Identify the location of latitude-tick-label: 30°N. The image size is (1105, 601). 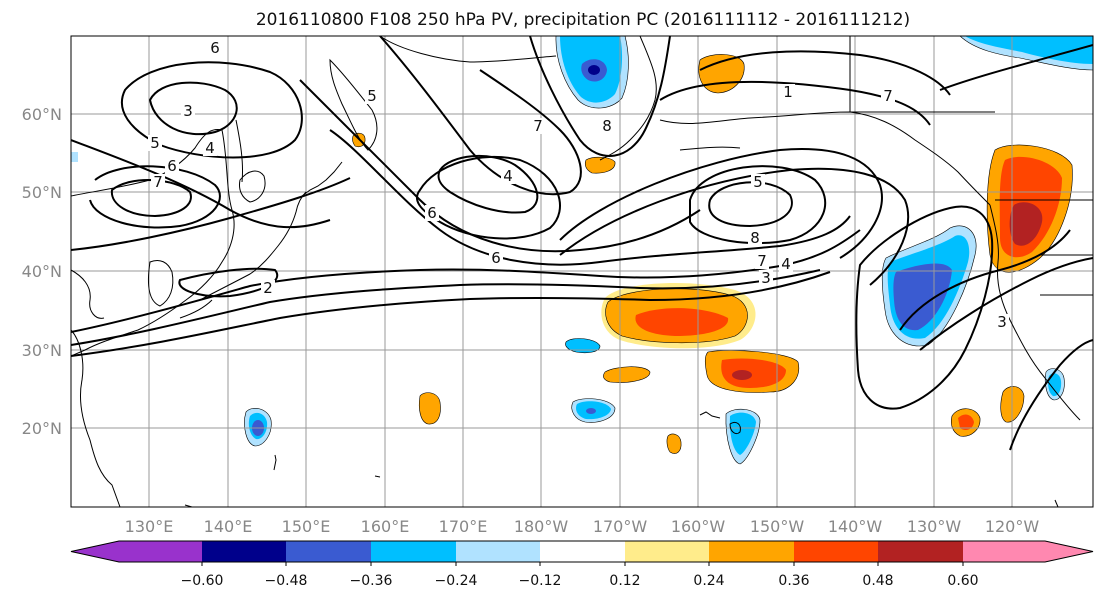
(42, 350).